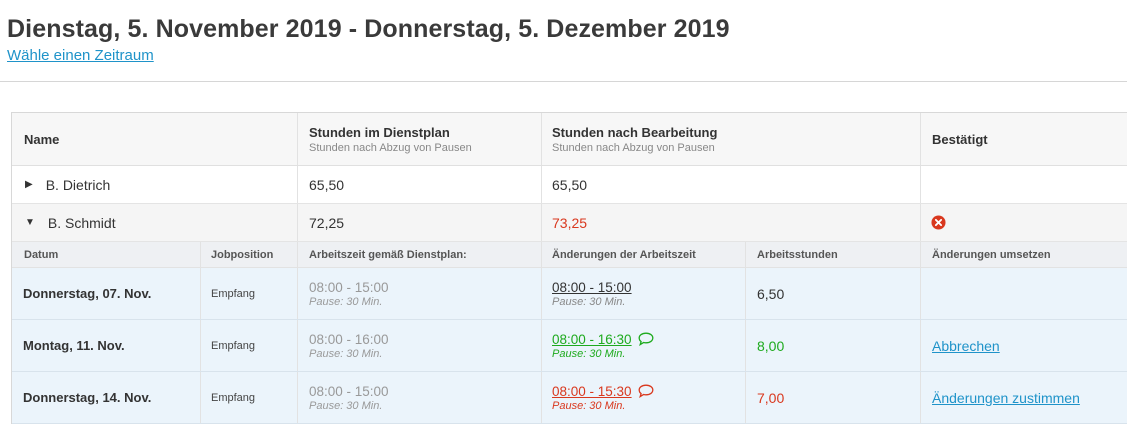 This screenshot has height=424, width=1127. I want to click on expand-triangle-icon: ▶, so click(29, 184).